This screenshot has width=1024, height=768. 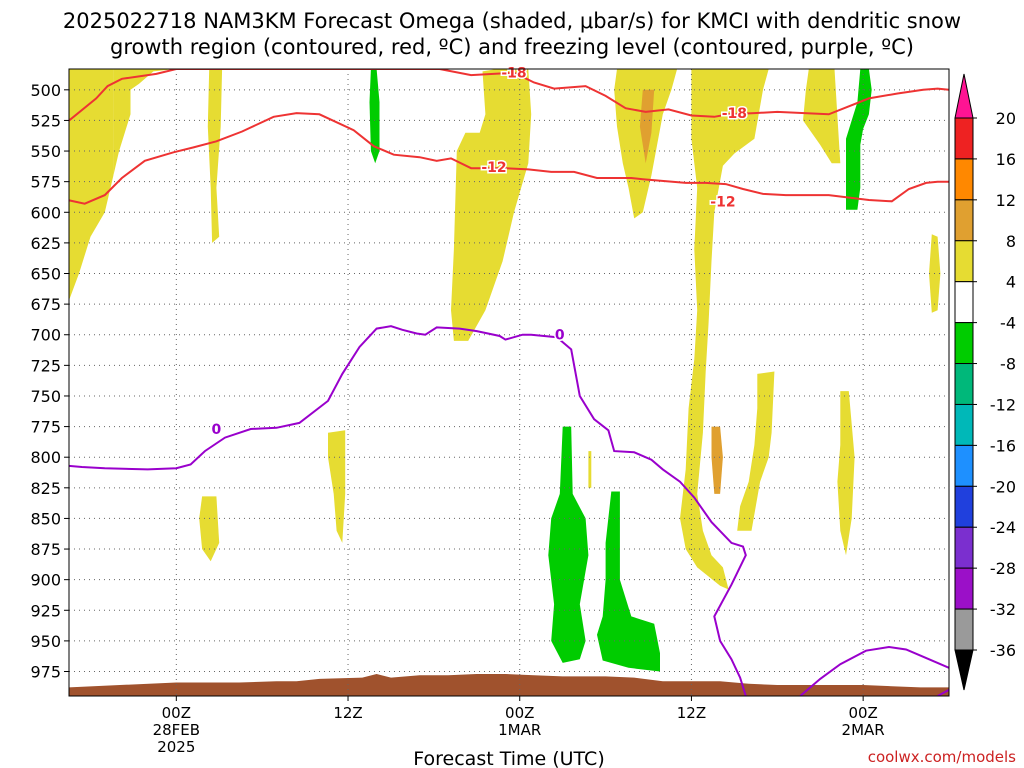 I want to click on y-tick-label: 975, so click(x=45, y=672).